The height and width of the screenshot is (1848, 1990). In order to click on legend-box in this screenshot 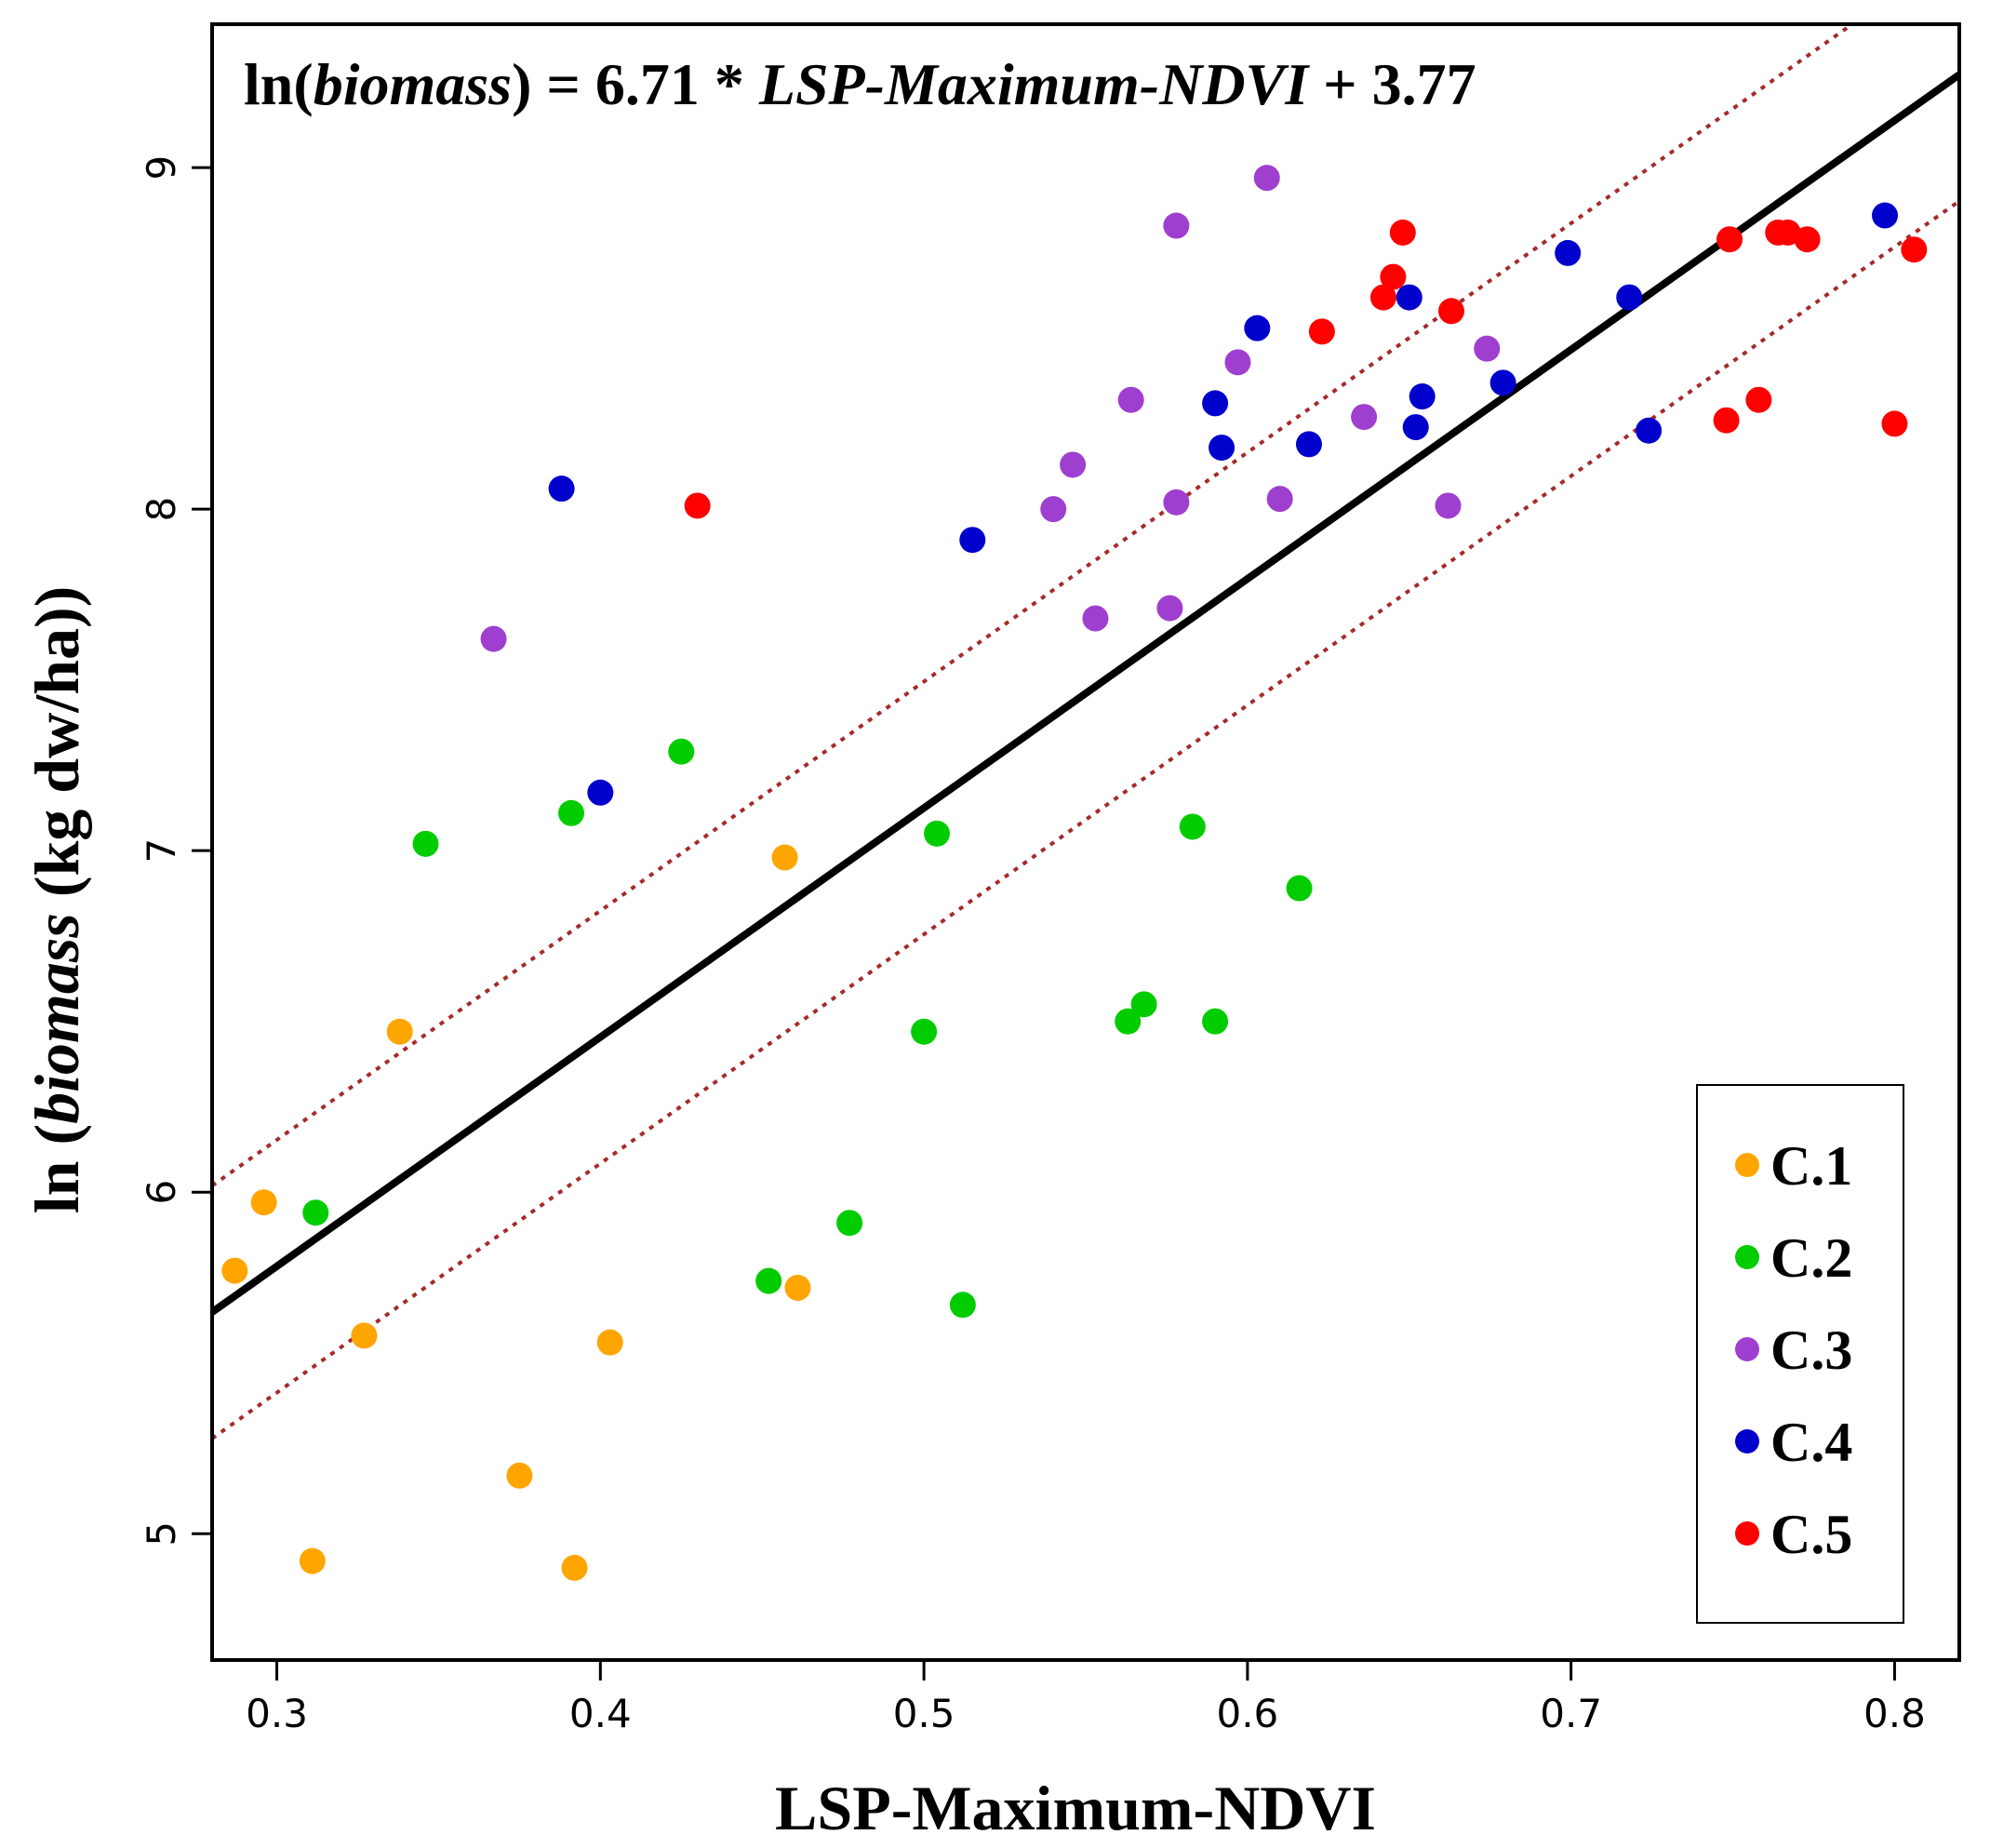, I will do `click(1800, 1354)`.